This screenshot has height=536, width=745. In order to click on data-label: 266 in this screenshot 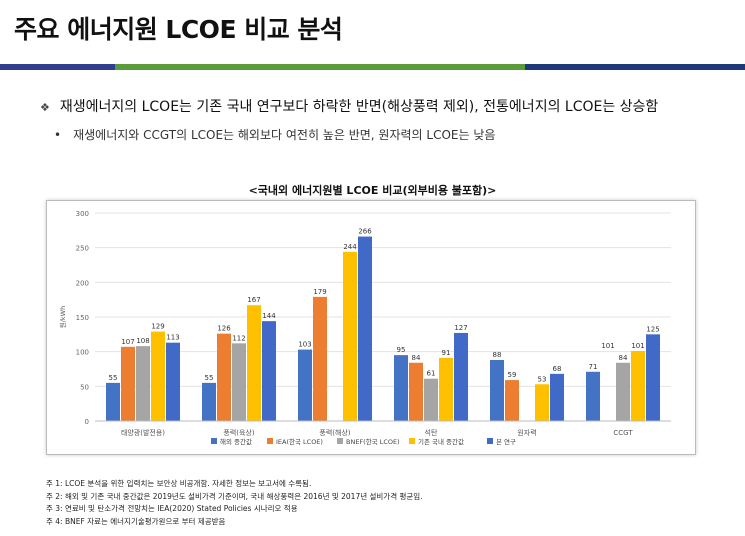, I will do `click(365, 232)`.